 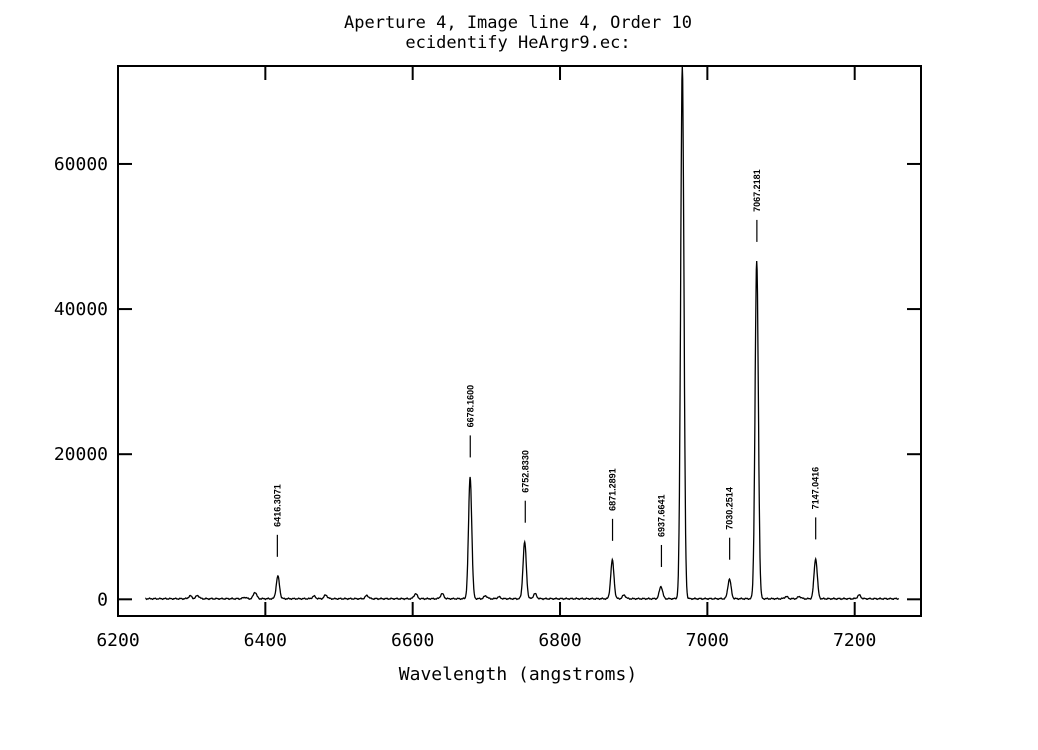 I want to click on line-id-label: 6752.8330, so click(x=525, y=471).